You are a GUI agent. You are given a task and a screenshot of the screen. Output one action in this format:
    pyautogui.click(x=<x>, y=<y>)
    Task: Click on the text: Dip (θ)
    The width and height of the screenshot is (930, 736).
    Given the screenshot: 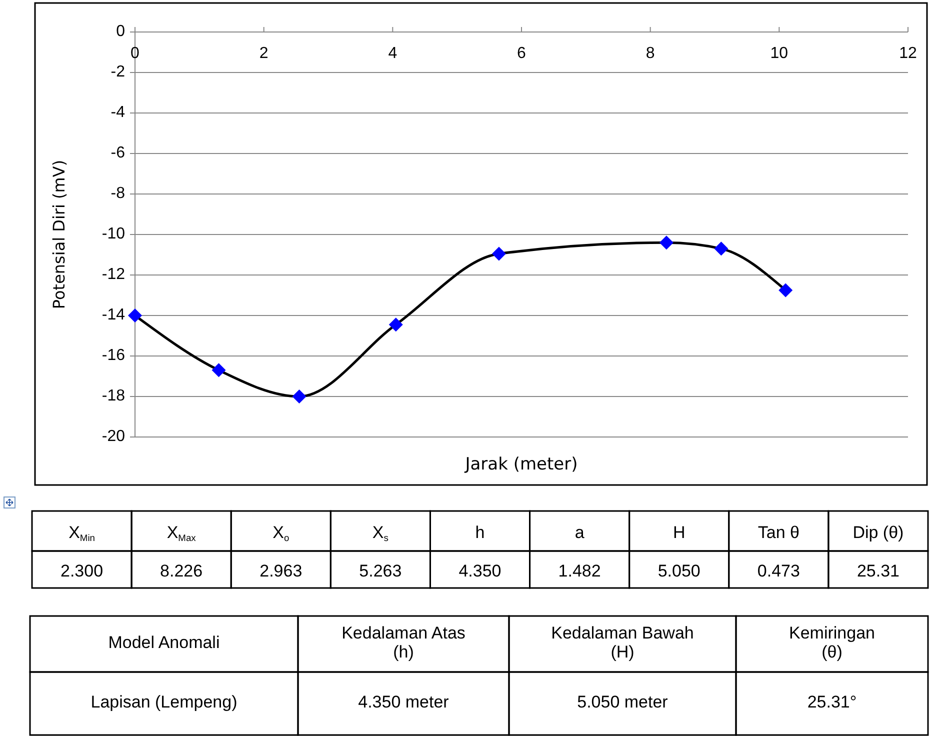 What is the action you would take?
    pyautogui.click(x=878, y=532)
    